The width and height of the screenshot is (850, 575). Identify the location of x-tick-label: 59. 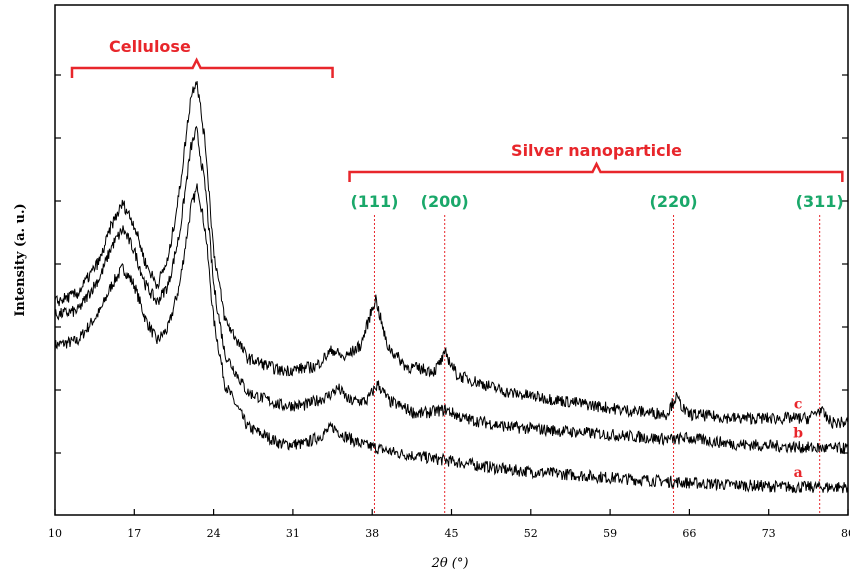
(610, 533).